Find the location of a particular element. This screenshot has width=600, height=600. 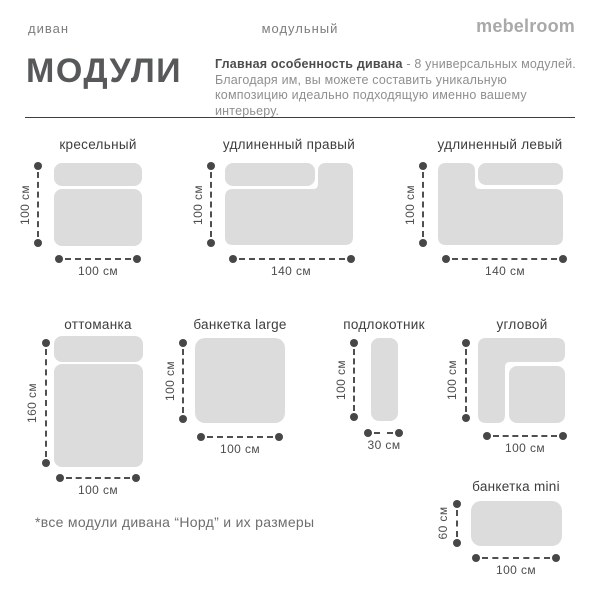

header-left-label: диван is located at coordinates (49, 28).